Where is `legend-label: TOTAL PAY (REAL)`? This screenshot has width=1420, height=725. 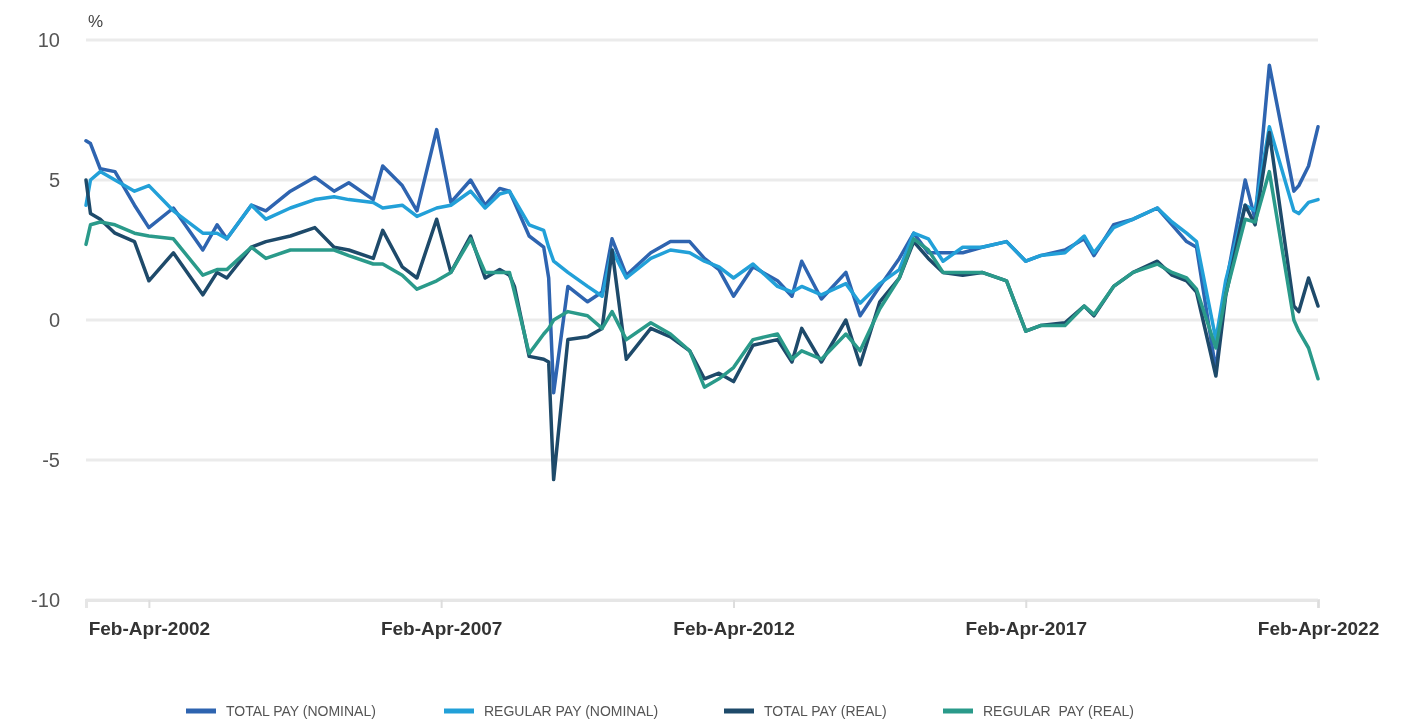
legend-label: TOTAL PAY (REAL) is located at coordinates (825, 711).